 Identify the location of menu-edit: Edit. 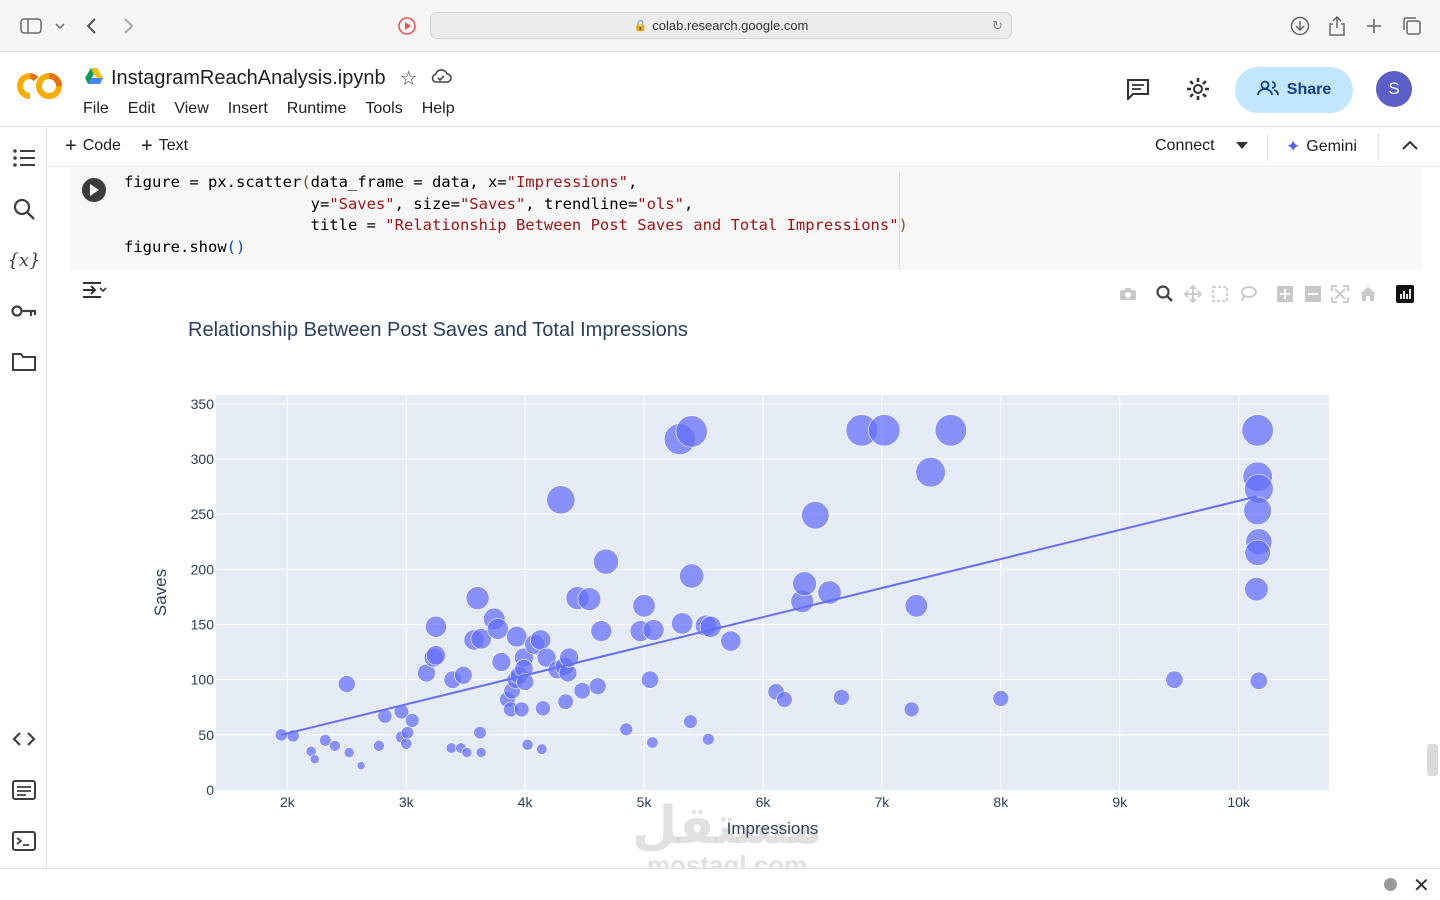
(141, 108).